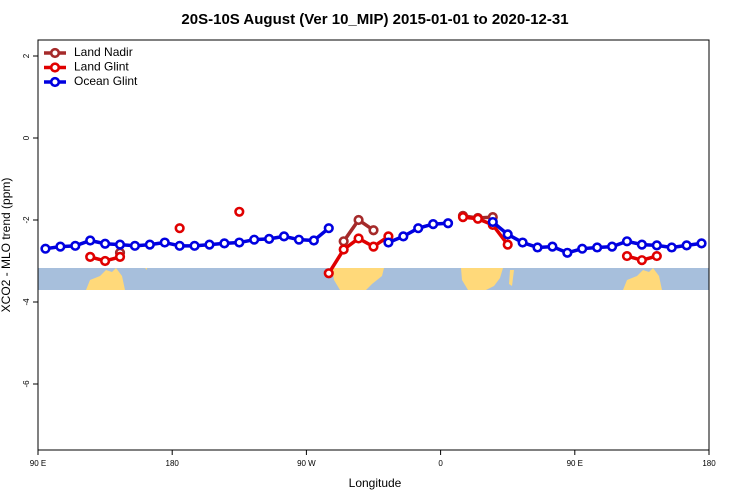 This screenshot has height=500, width=750. Describe the element at coordinates (6, 245) in the screenshot. I see `y-axis-label: XCO2 - MLO trend (ppm)` at that location.